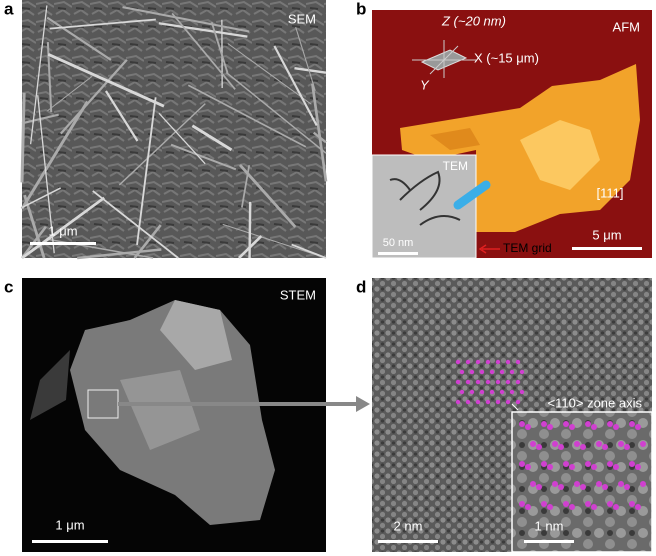 The image size is (656, 556). What do you see at coordinates (444, 60) in the screenshot?
I see `axis-line` at bounding box center [444, 60].